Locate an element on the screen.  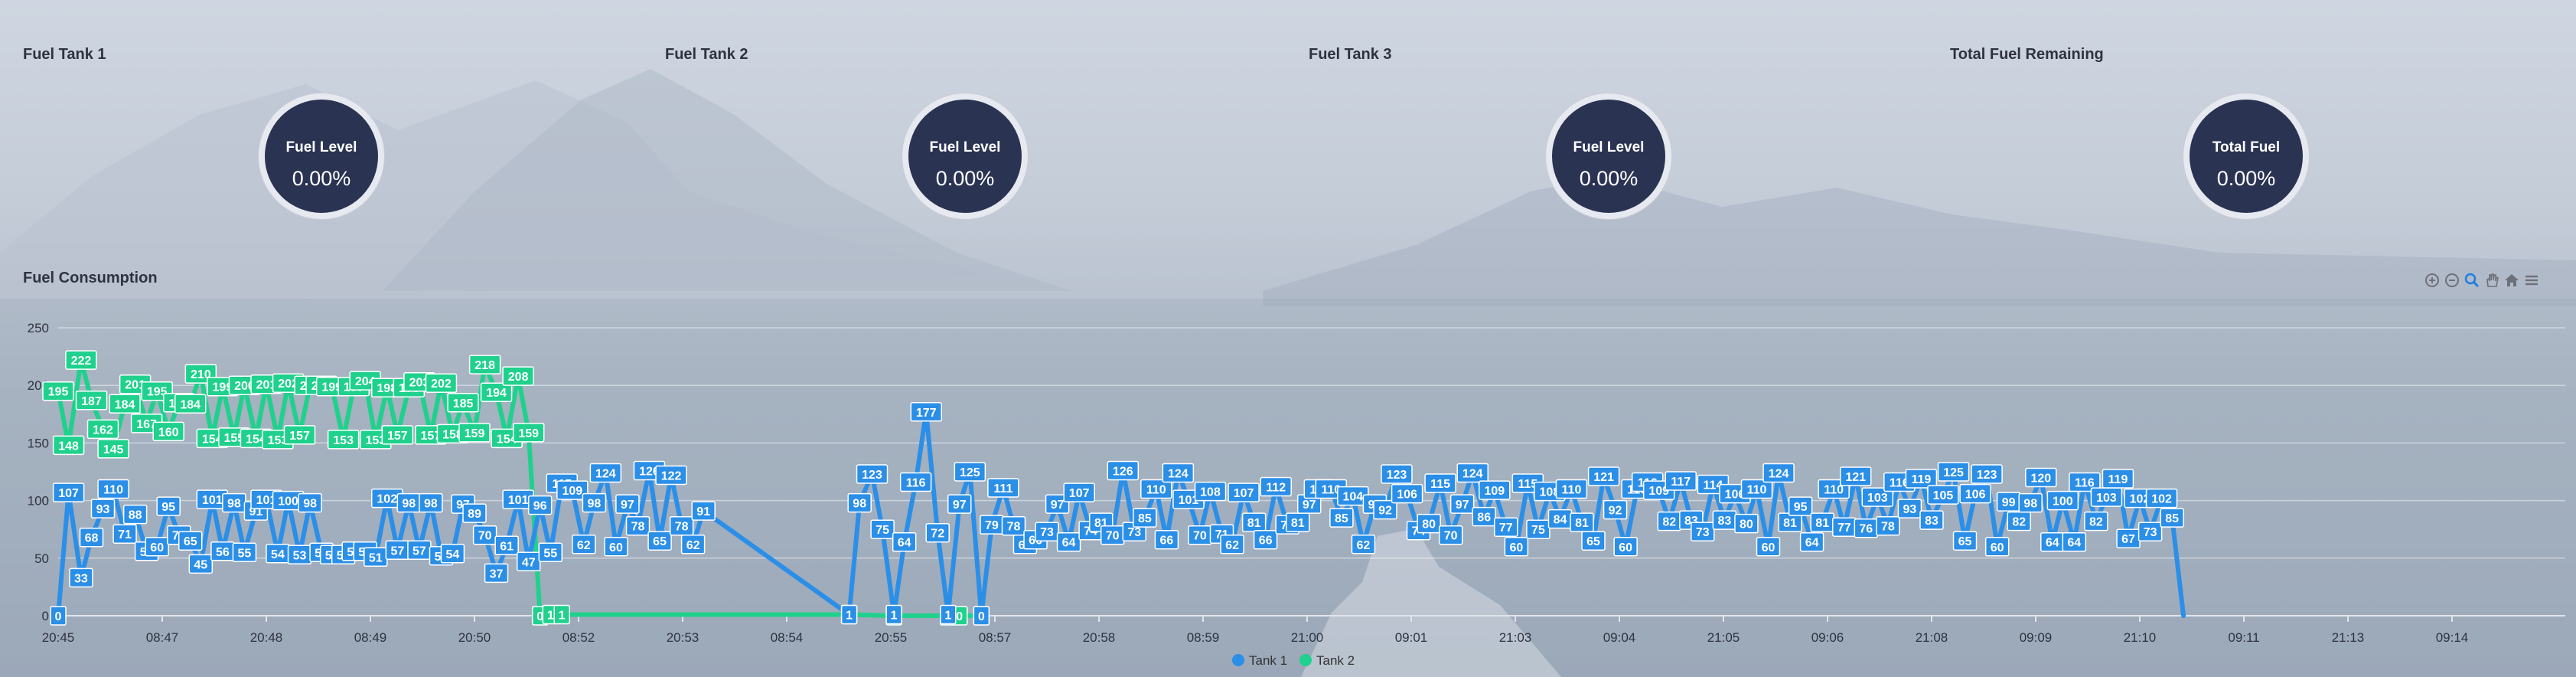
x-tick-label: 08:54 is located at coordinates (787, 638).